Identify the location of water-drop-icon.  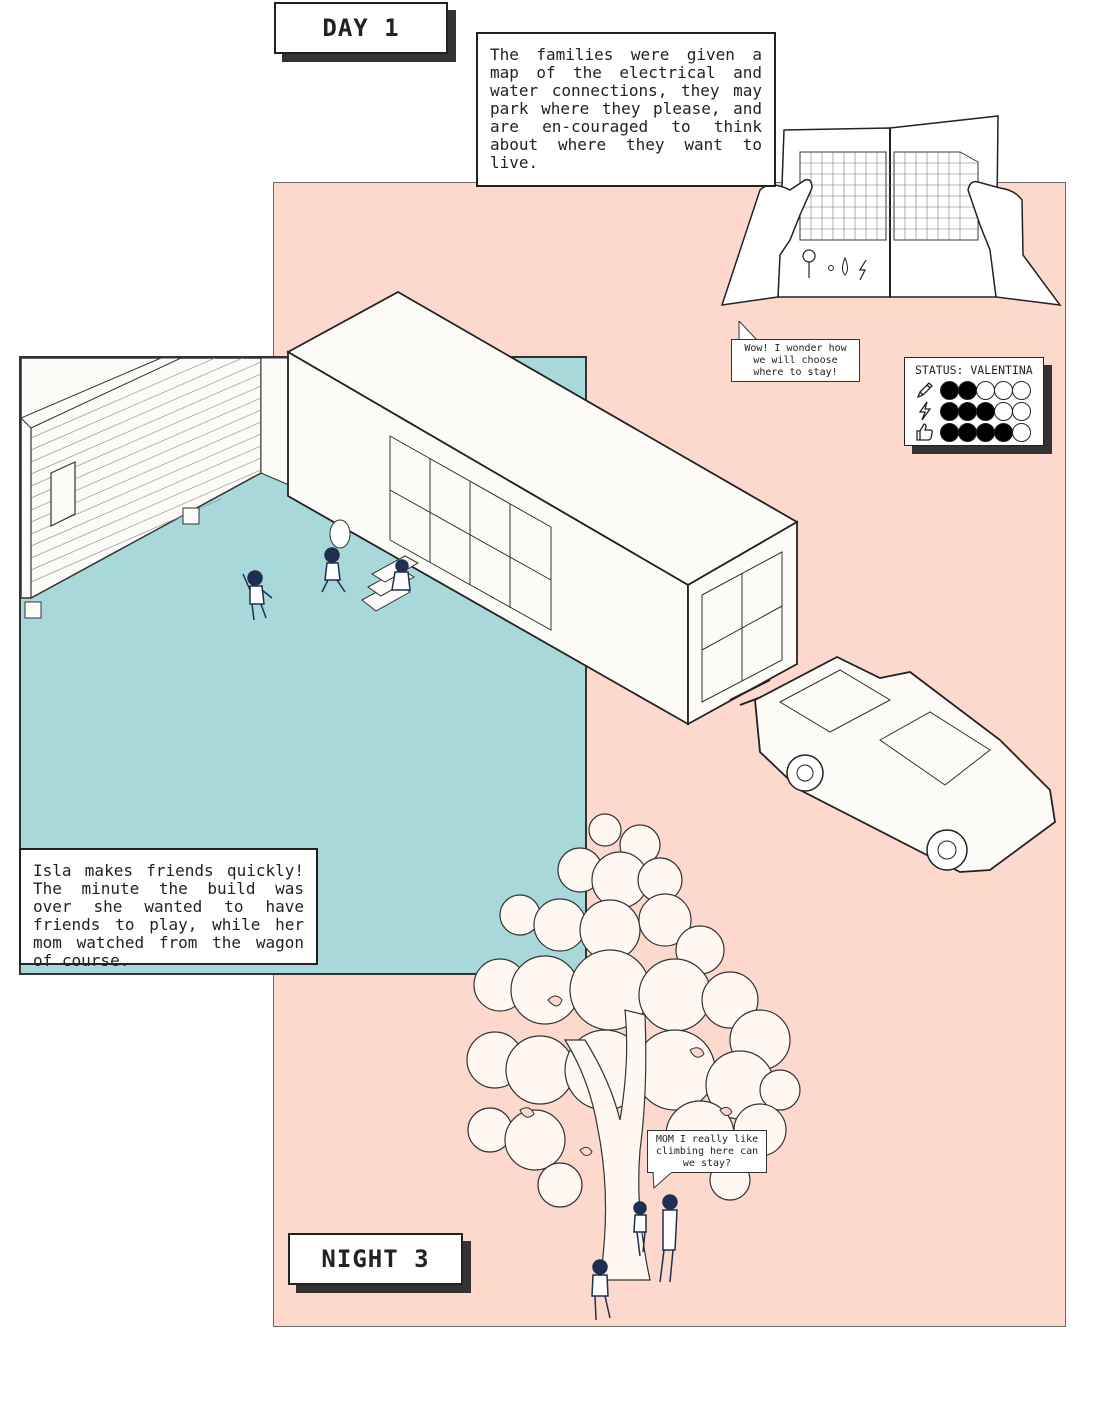
(845, 266).